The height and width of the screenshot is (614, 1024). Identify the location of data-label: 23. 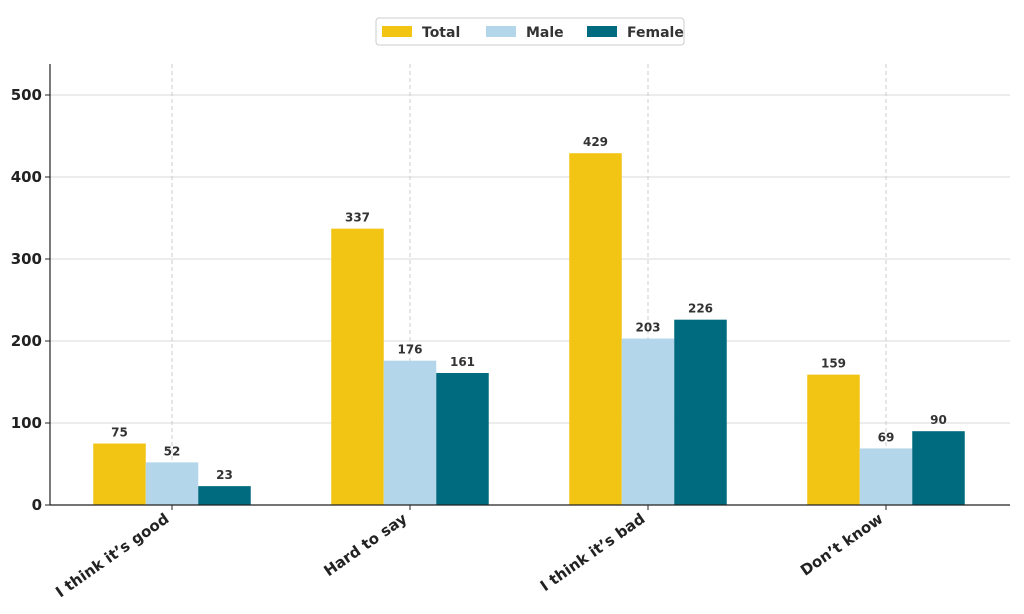
(224, 475).